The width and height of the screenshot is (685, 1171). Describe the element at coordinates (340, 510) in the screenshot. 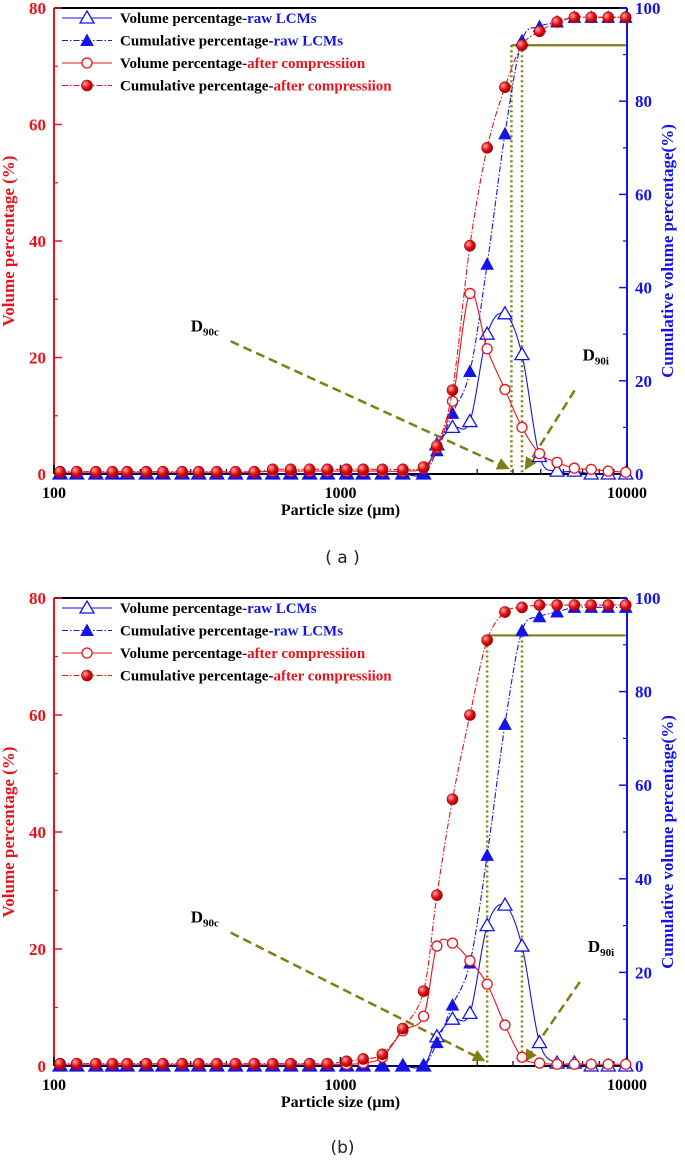

I see `x-axis-label: Particle size (μm)` at that location.